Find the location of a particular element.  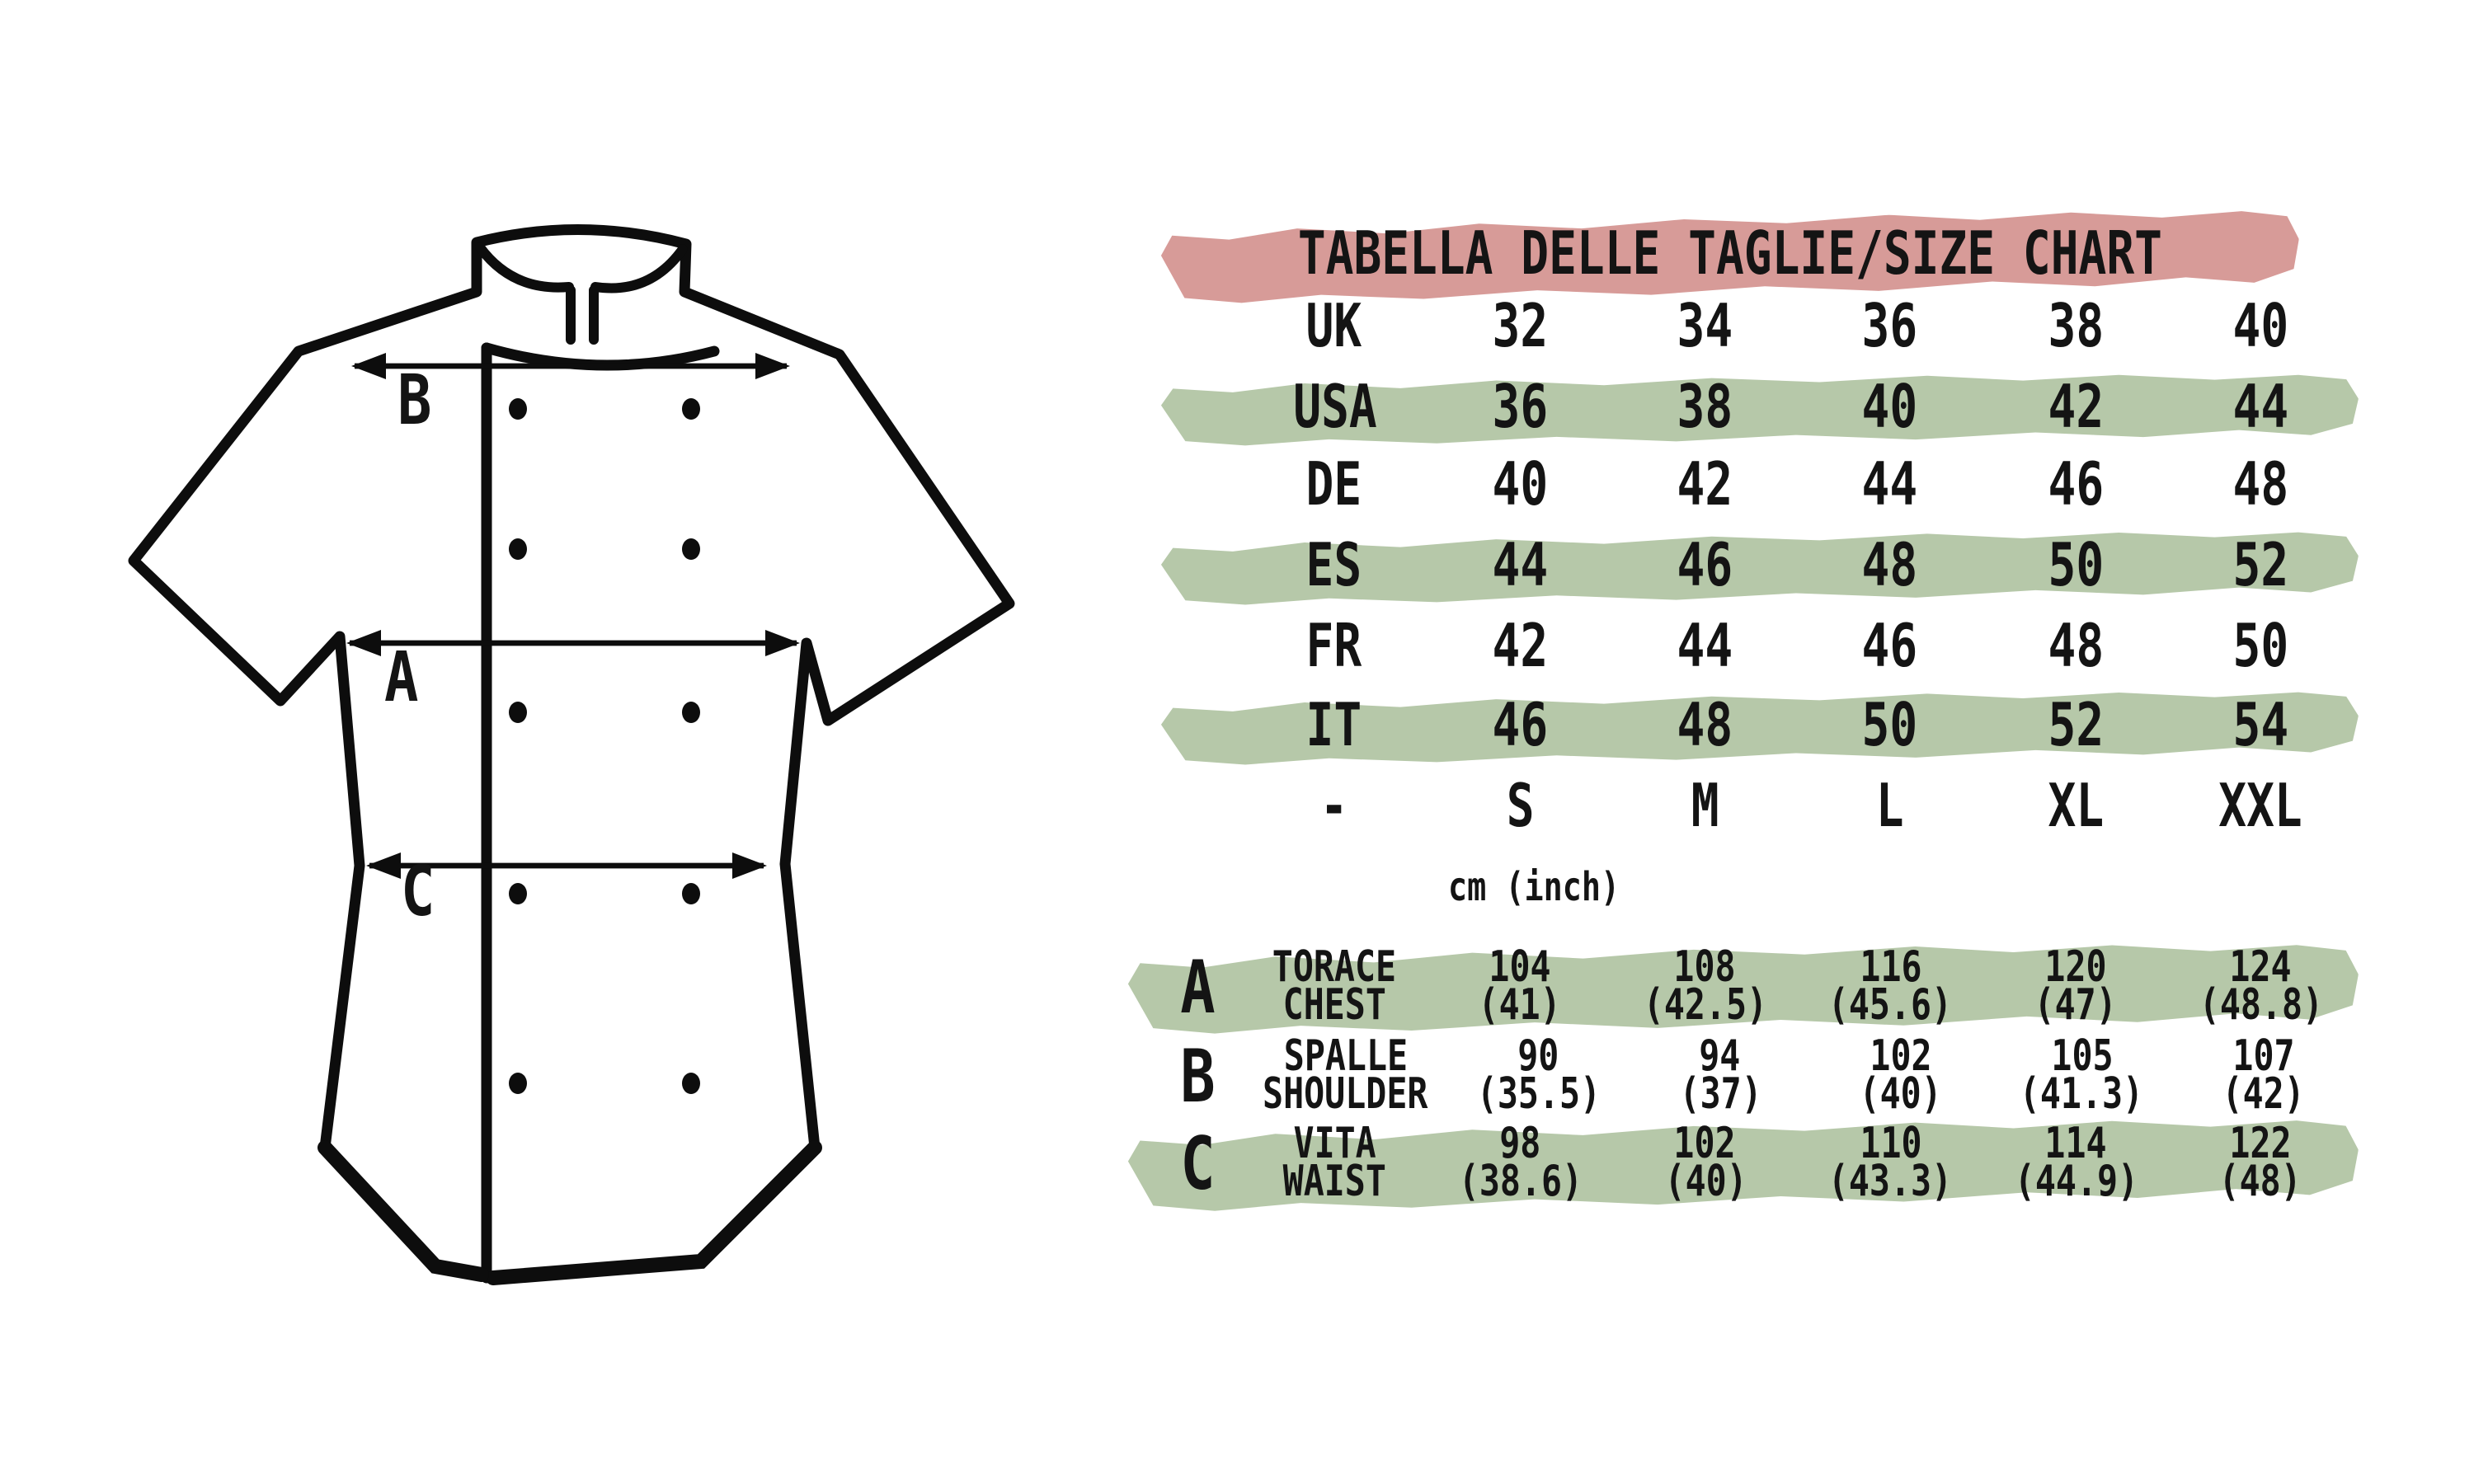

size-row-label: FR is located at coordinates (1334, 647).